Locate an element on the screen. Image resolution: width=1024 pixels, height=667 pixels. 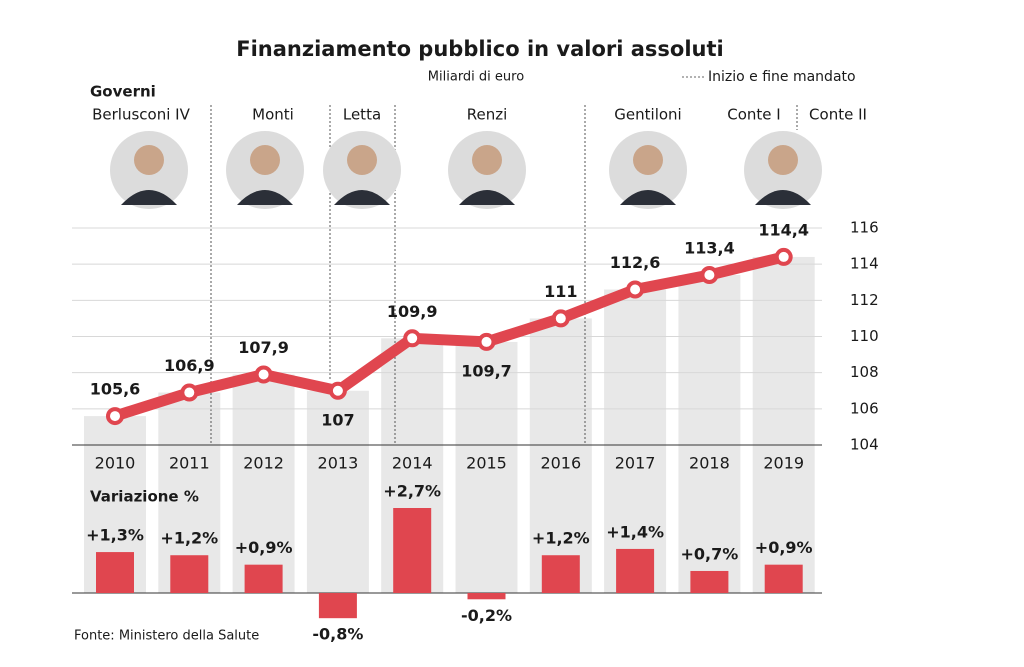
data-label: 112,6 is located at coordinates (635, 262).